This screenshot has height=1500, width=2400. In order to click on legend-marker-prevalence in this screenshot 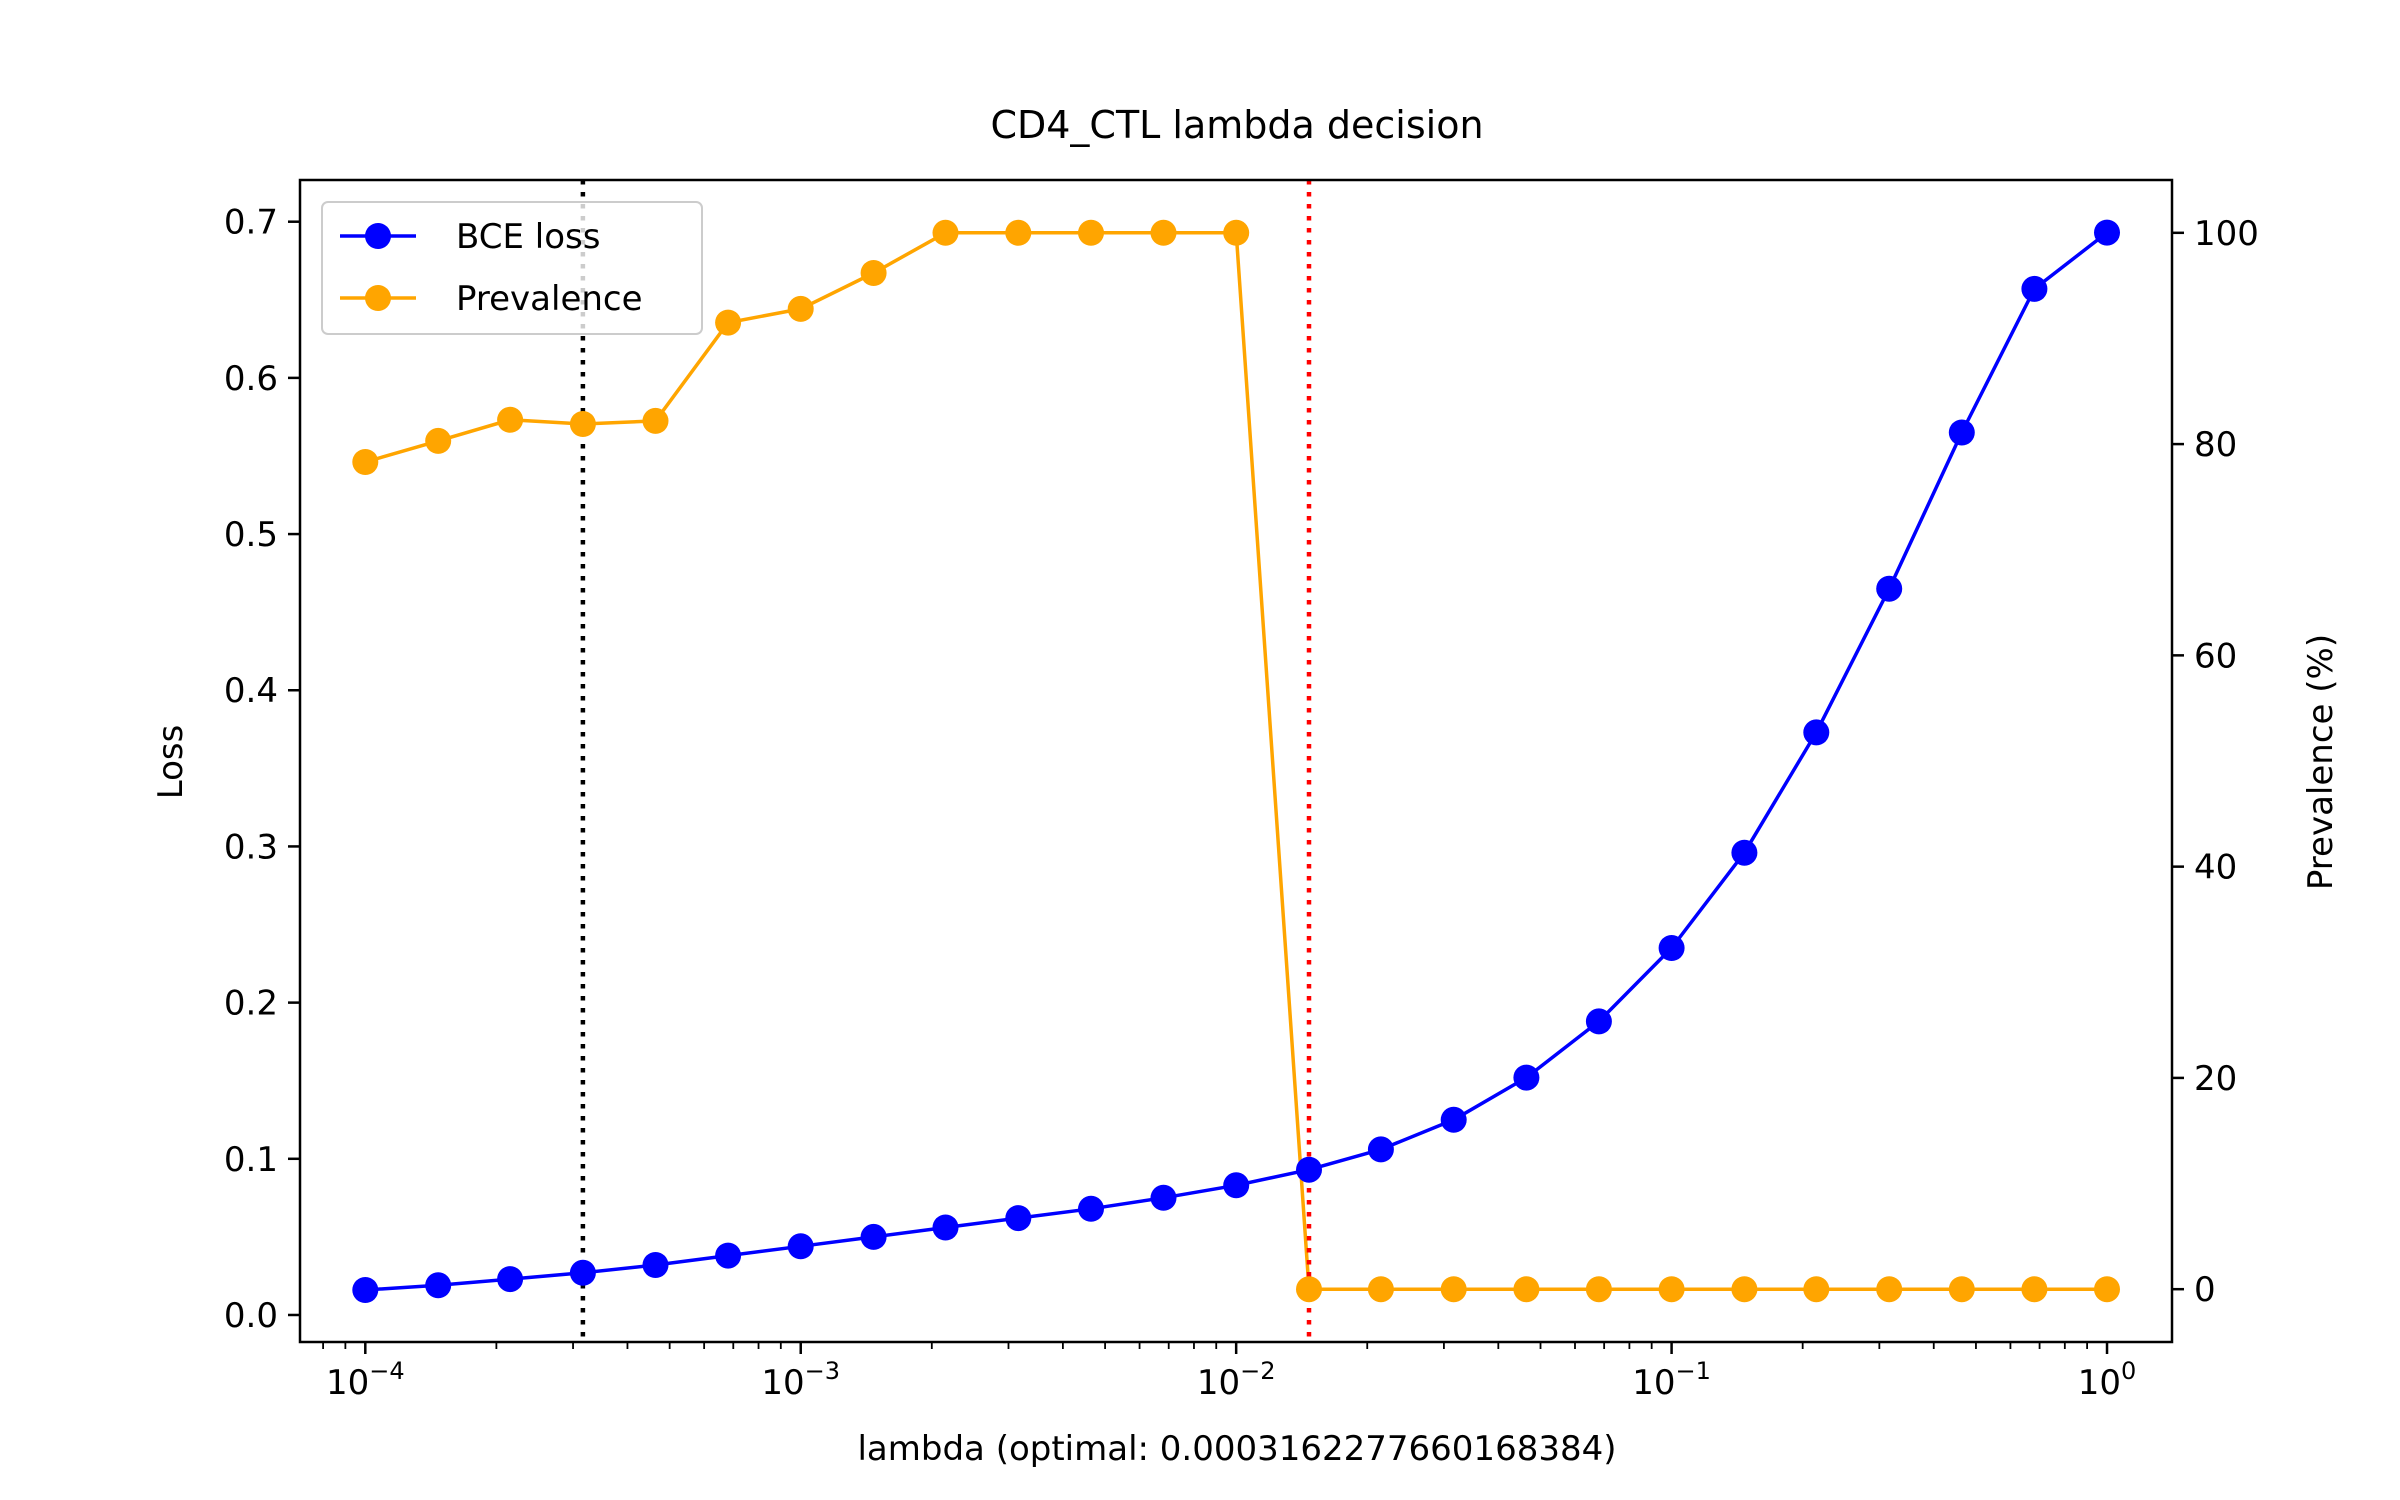, I will do `click(378, 298)`.